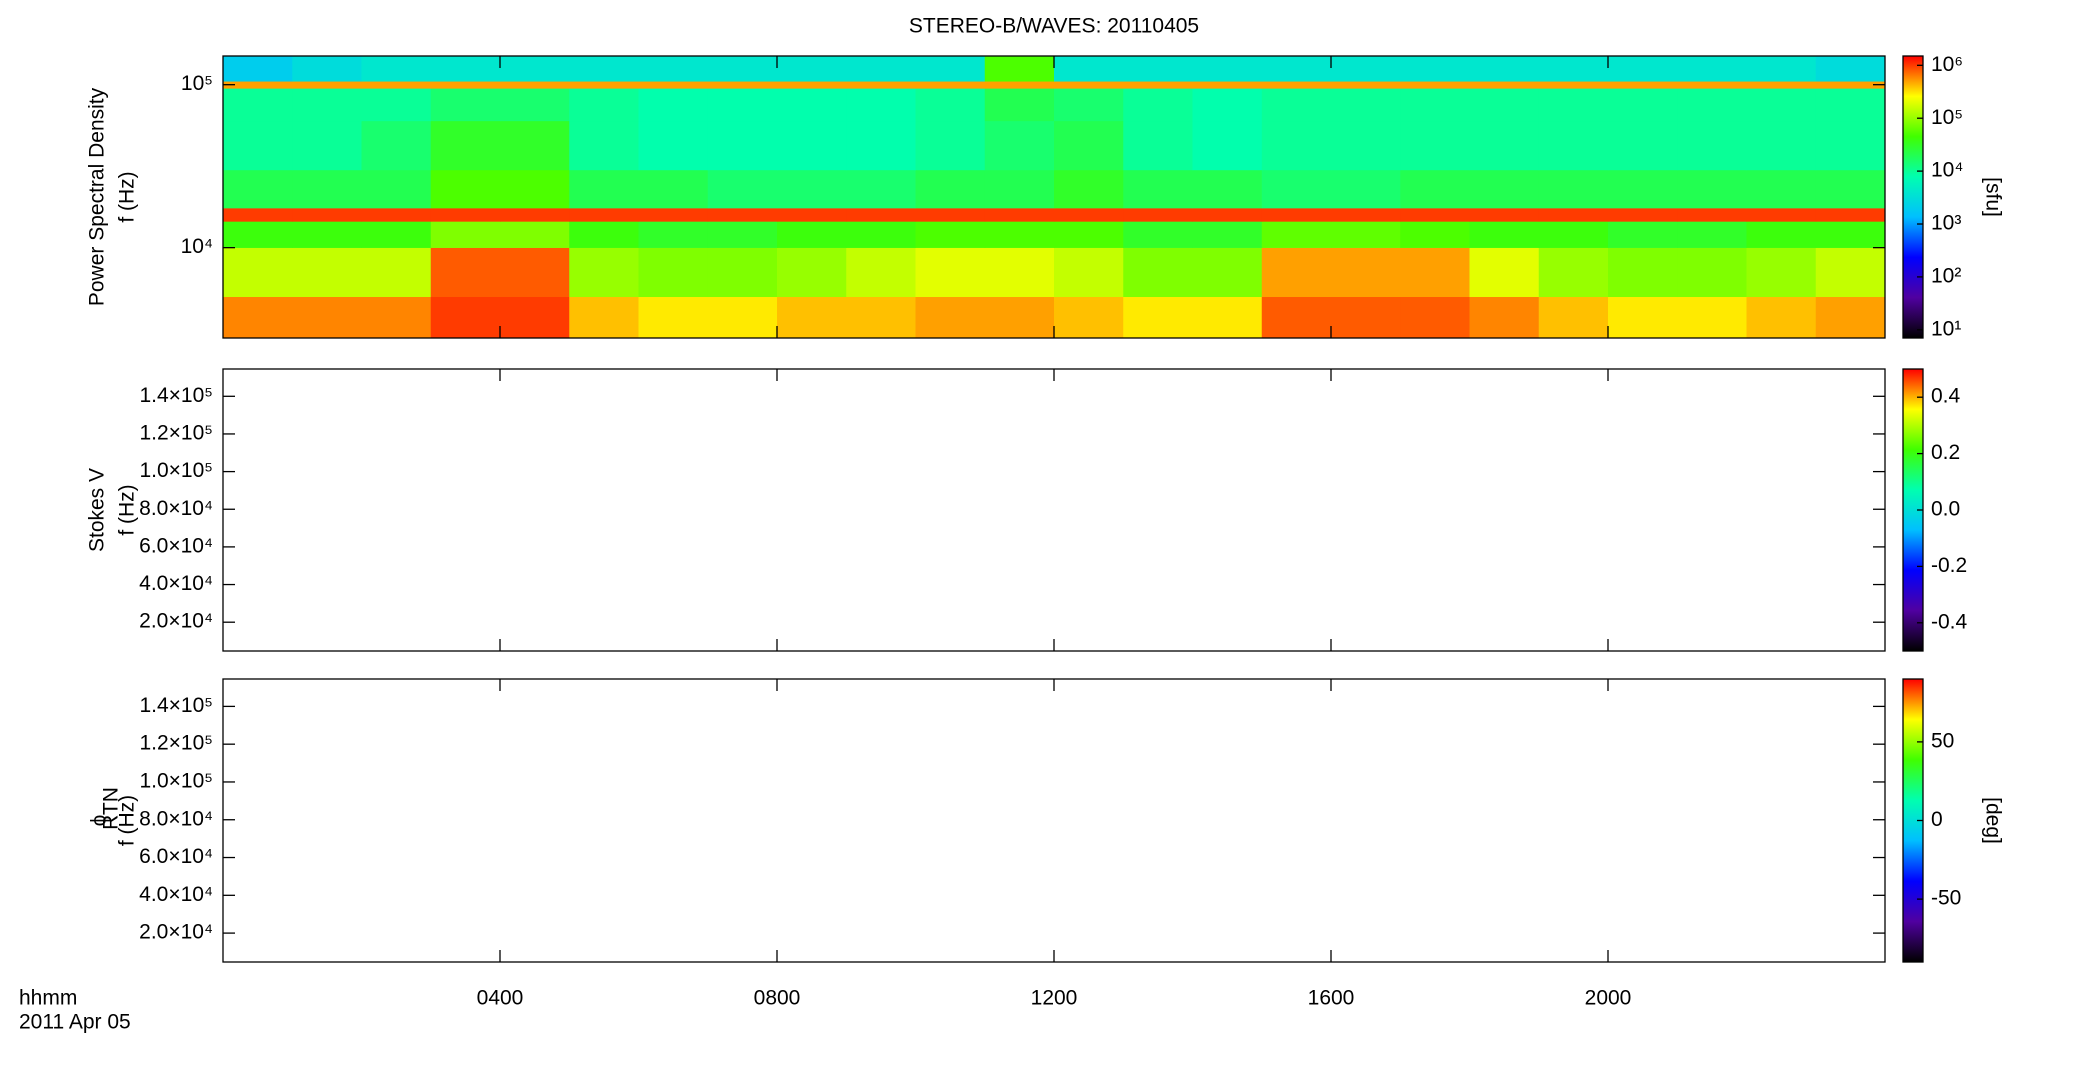 Image resolution: width=2096 pixels, height=1080 pixels. Describe the element at coordinates (1946, 223) in the screenshot. I see `colorbar-tick-label: 10³` at that location.